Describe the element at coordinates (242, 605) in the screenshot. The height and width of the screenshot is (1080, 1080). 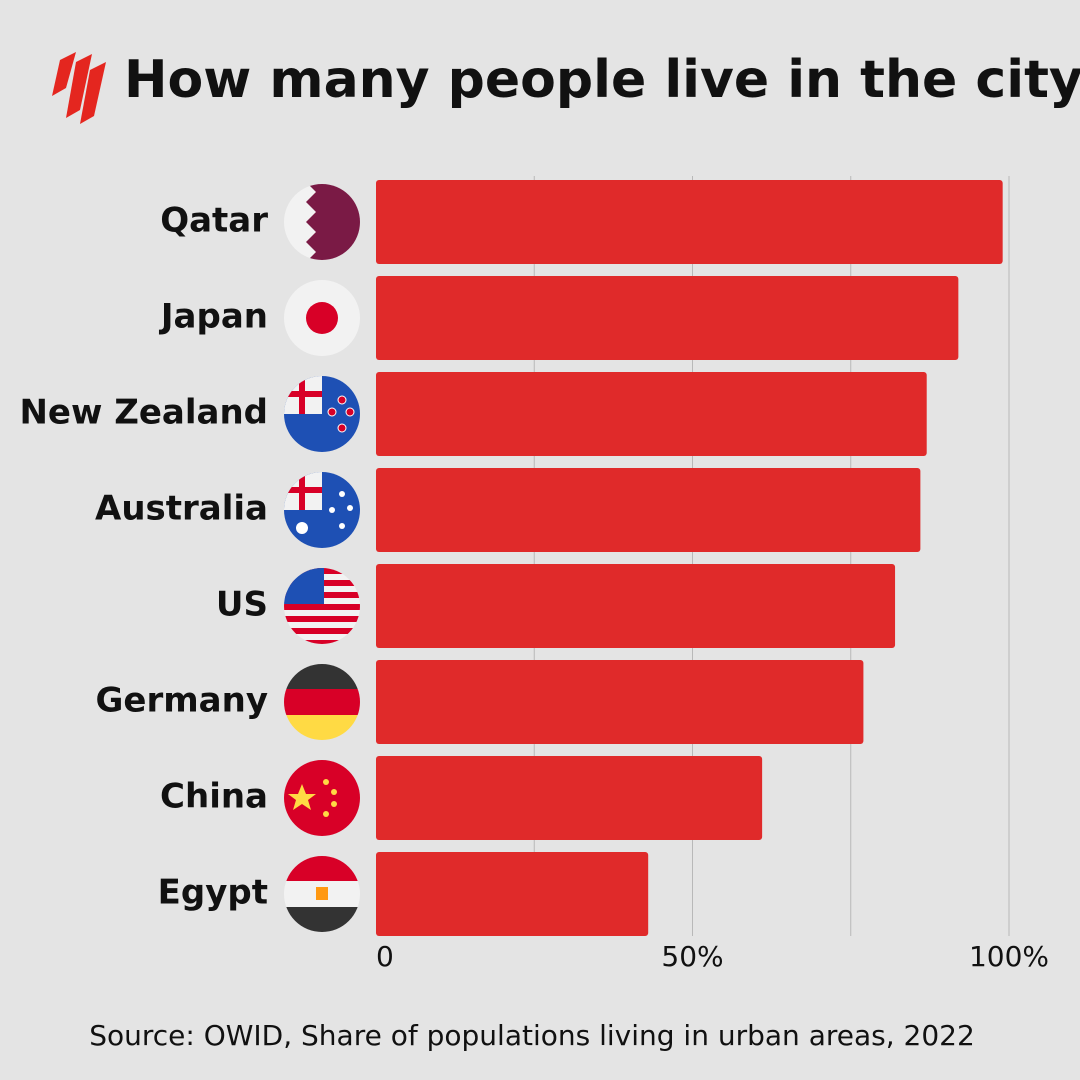
I see `category-label: US` at that location.